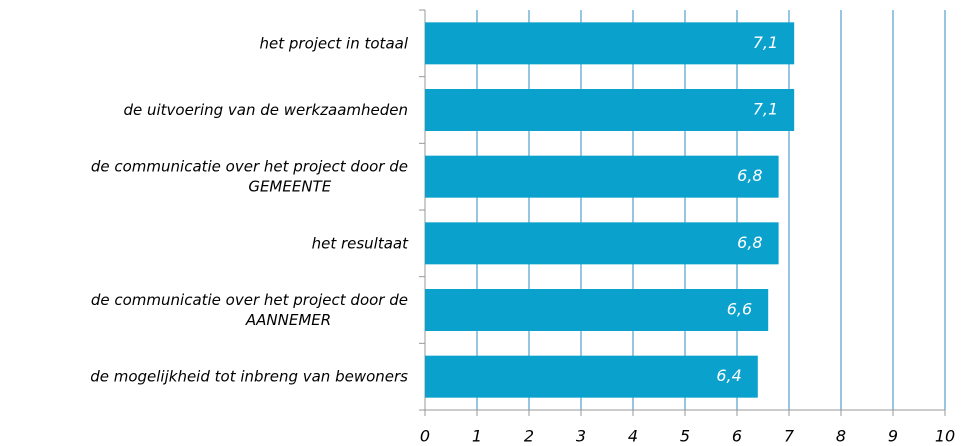 The height and width of the screenshot is (446, 974). Describe the element at coordinates (361, 243) in the screenshot. I see `y-tick-label: het resultaat` at that location.